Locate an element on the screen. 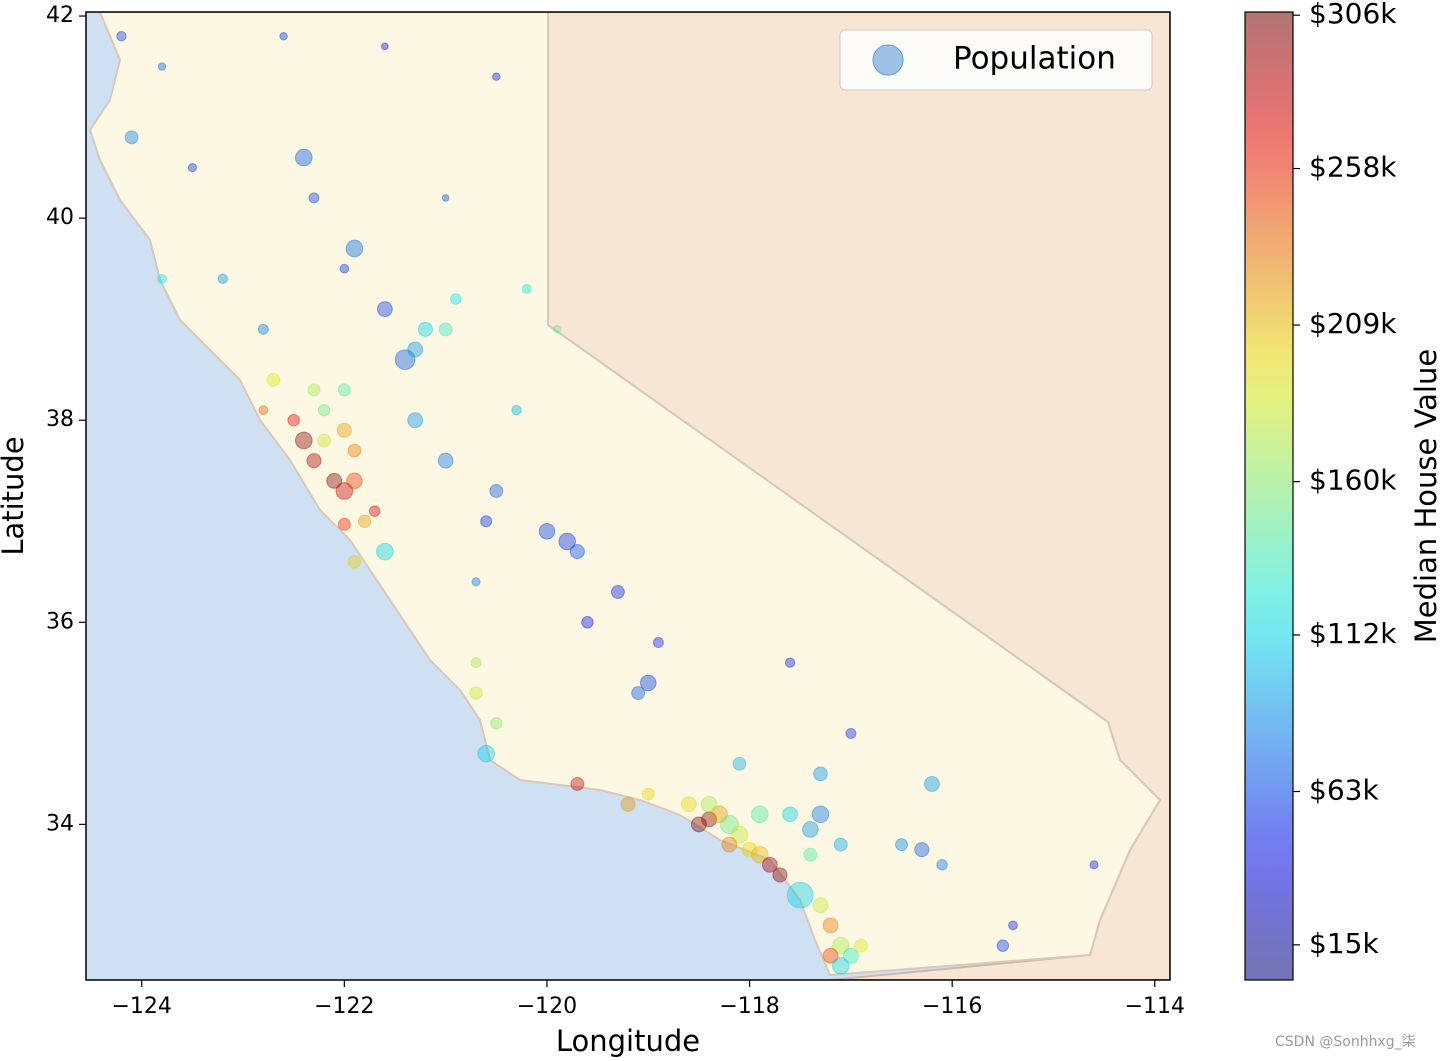  x-tick-label: −120 is located at coordinates (547, 1006).